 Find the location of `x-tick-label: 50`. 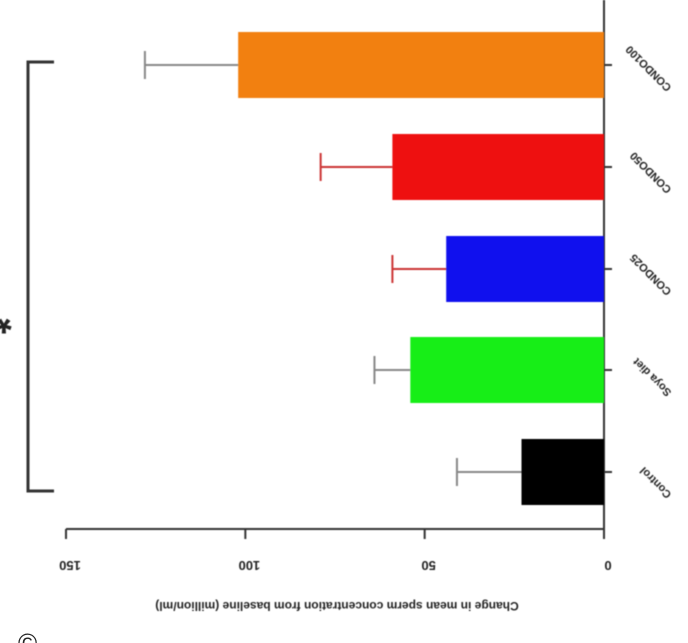

x-tick-label: 50 is located at coordinates (428, 565).